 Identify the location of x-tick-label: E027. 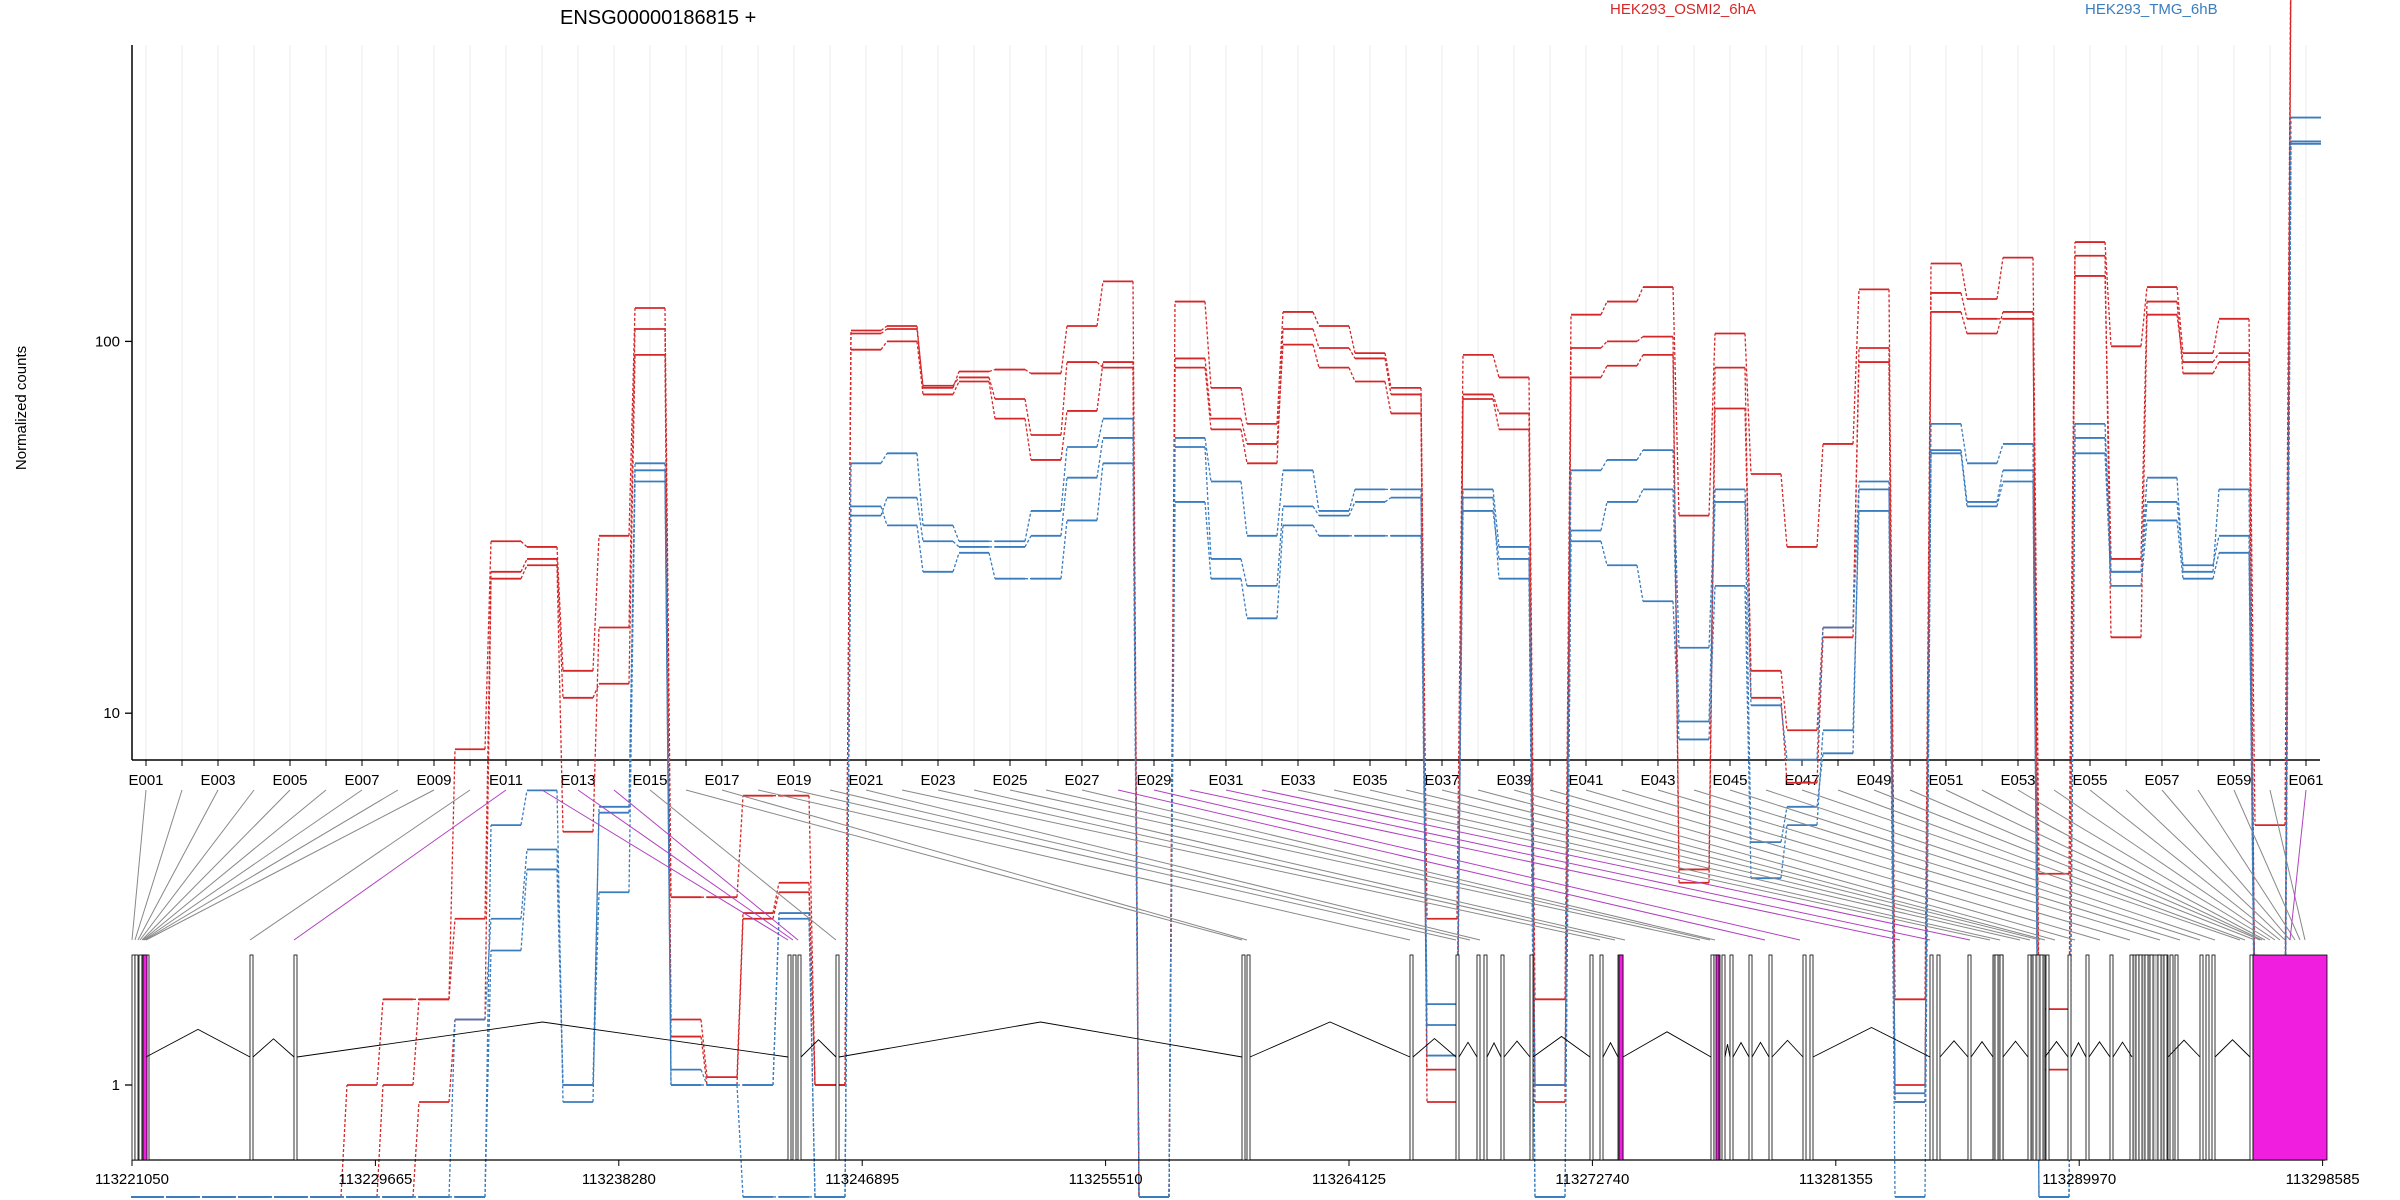
(1081, 780).